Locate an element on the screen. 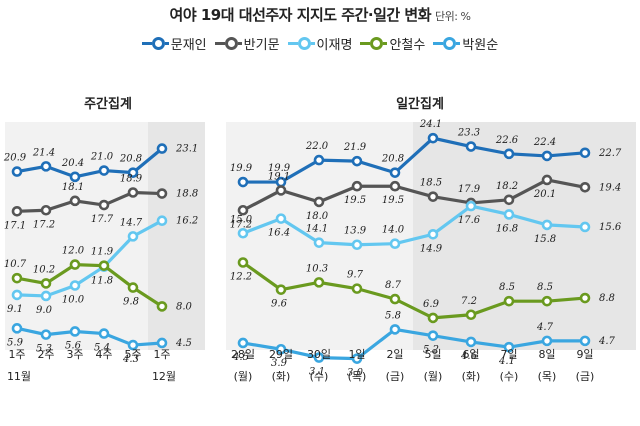 This screenshot has width=640, height=426. legend-item-moon: 문재인 is located at coordinates (174, 43).